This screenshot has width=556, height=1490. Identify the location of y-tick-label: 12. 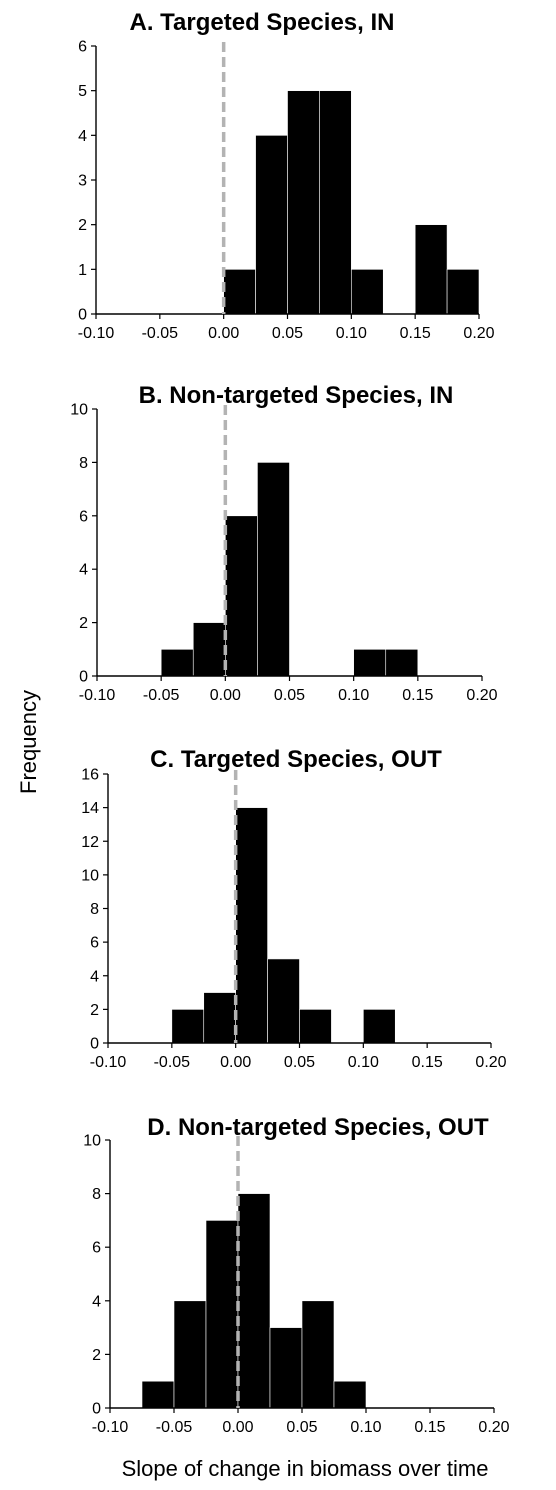
(90, 842).